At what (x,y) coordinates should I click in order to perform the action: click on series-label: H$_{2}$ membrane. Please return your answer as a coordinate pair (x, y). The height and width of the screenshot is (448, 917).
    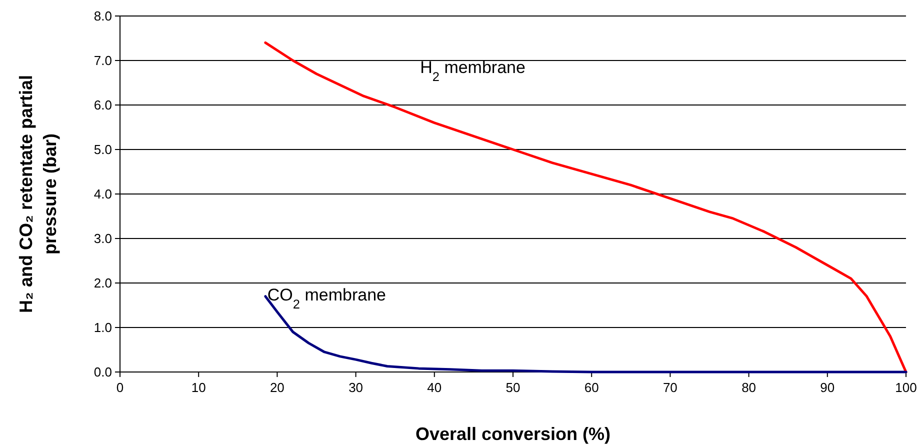
    Looking at the image, I should click on (473, 71).